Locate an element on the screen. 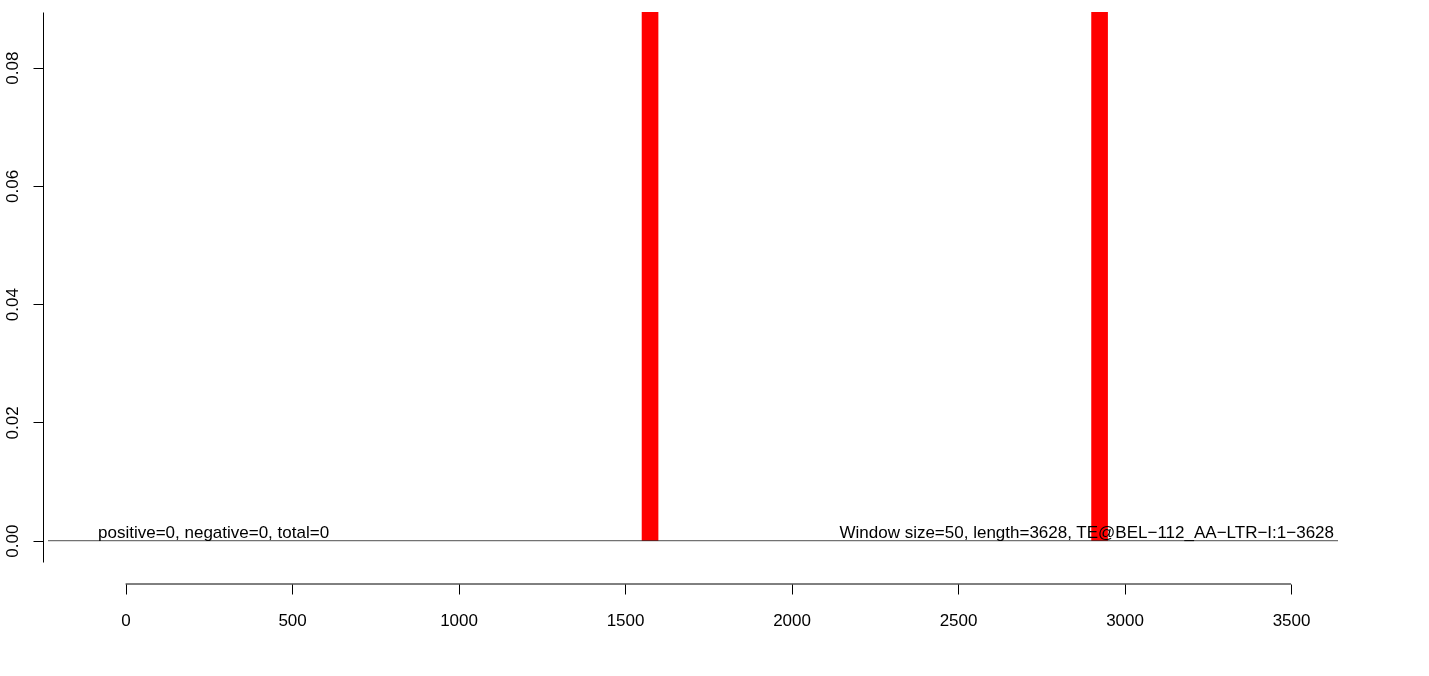 The width and height of the screenshot is (1429, 676). y-tick-label: 0.02 is located at coordinates (12, 423).